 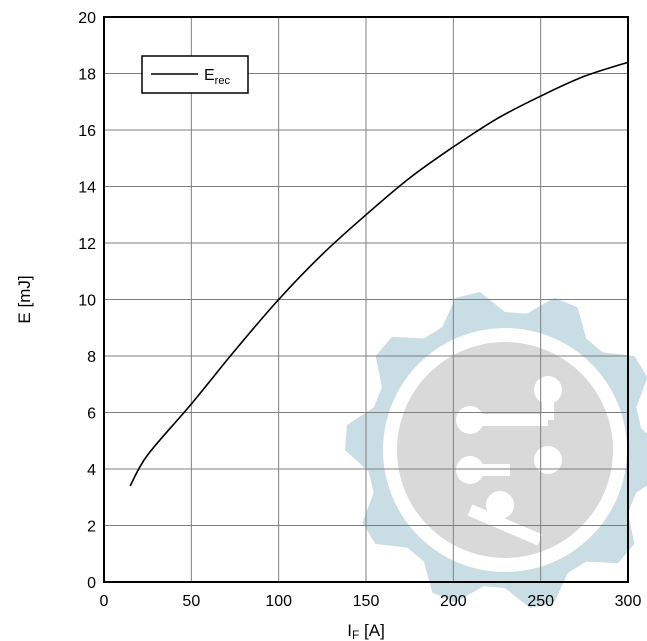 What do you see at coordinates (349, 630) in the screenshot?
I see `x-axis-title-main: I` at bounding box center [349, 630].